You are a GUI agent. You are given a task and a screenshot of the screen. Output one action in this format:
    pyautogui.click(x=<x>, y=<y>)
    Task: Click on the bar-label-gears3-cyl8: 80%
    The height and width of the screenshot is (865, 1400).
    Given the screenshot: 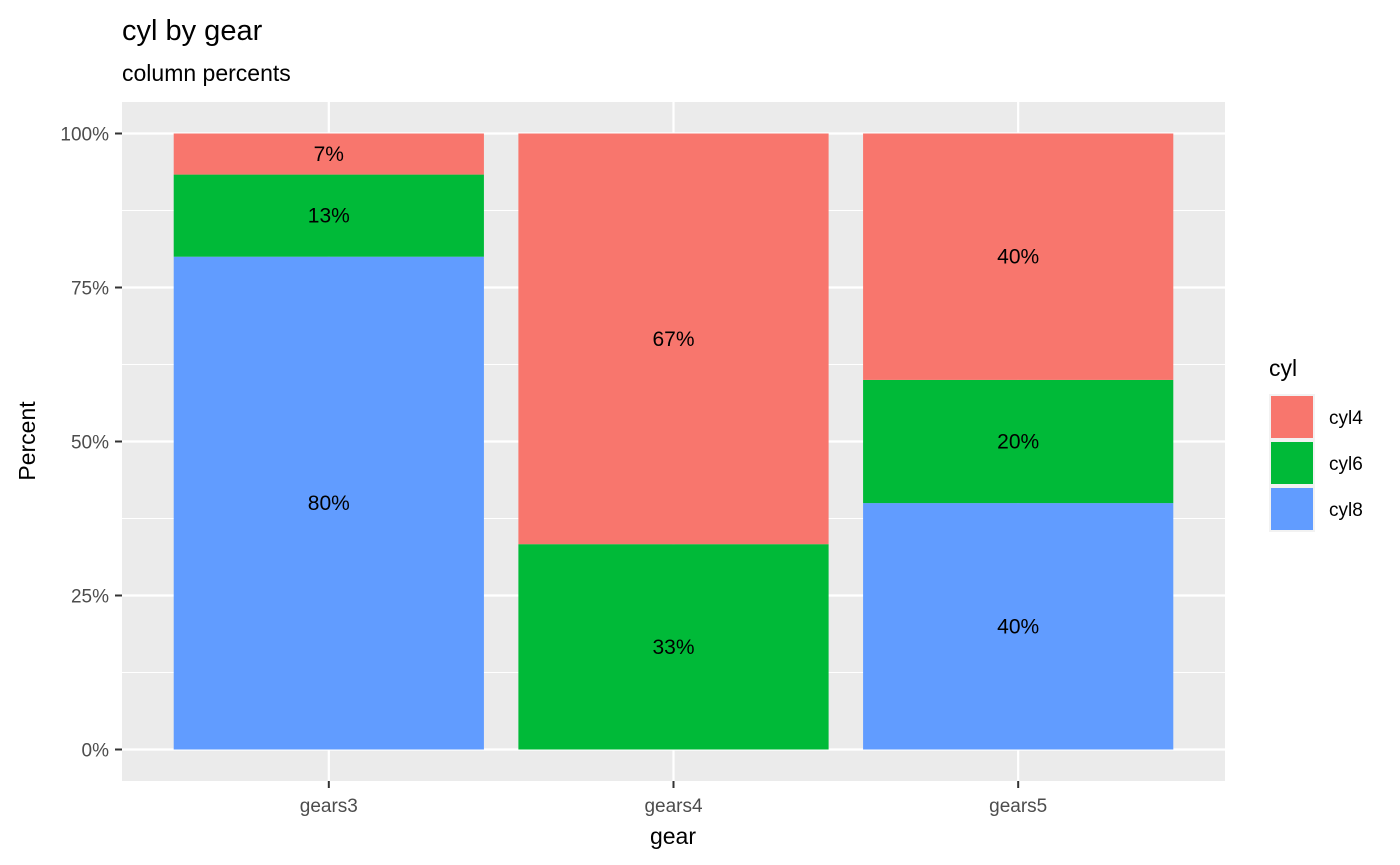 What is the action you would take?
    pyautogui.click(x=329, y=503)
    